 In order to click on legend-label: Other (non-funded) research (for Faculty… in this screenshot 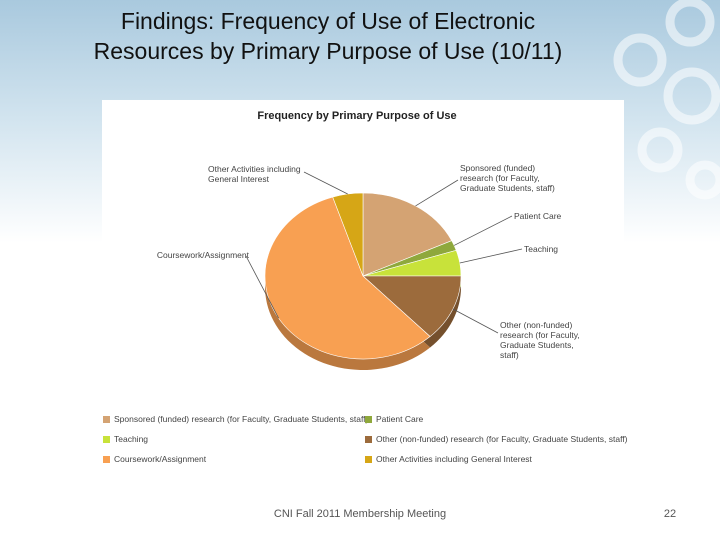, I will do `click(502, 439)`.